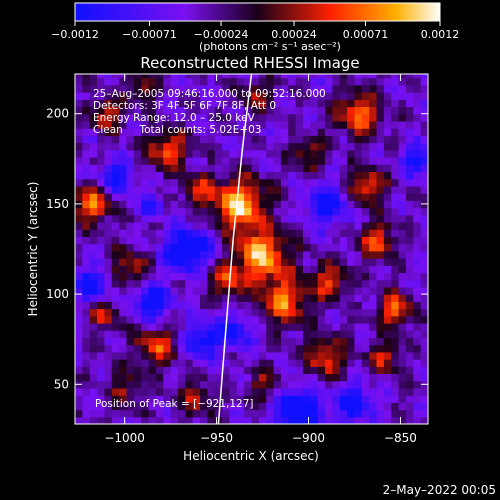 Image resolution: width=500 pixels, height=500 pixels. What do you see at coordinates (57, 204) in the screenshot?
I see `y-tick-label: 150` at bounding box center [57, 204].